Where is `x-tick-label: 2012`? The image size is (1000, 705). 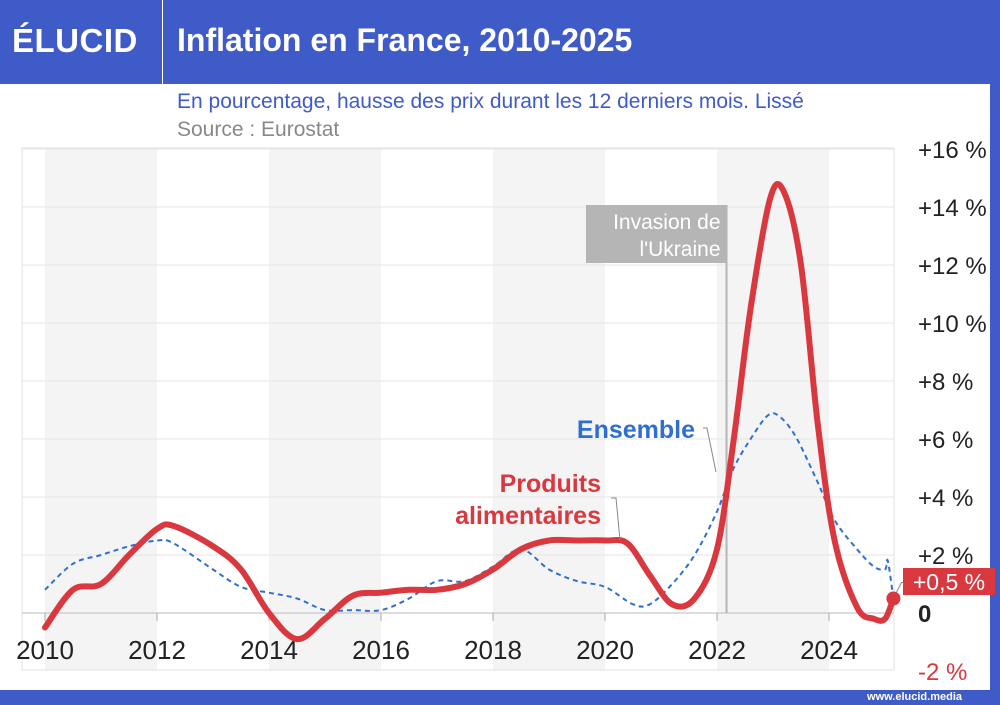 x-tick-label: 2012 is located at coordinates (157, 650).